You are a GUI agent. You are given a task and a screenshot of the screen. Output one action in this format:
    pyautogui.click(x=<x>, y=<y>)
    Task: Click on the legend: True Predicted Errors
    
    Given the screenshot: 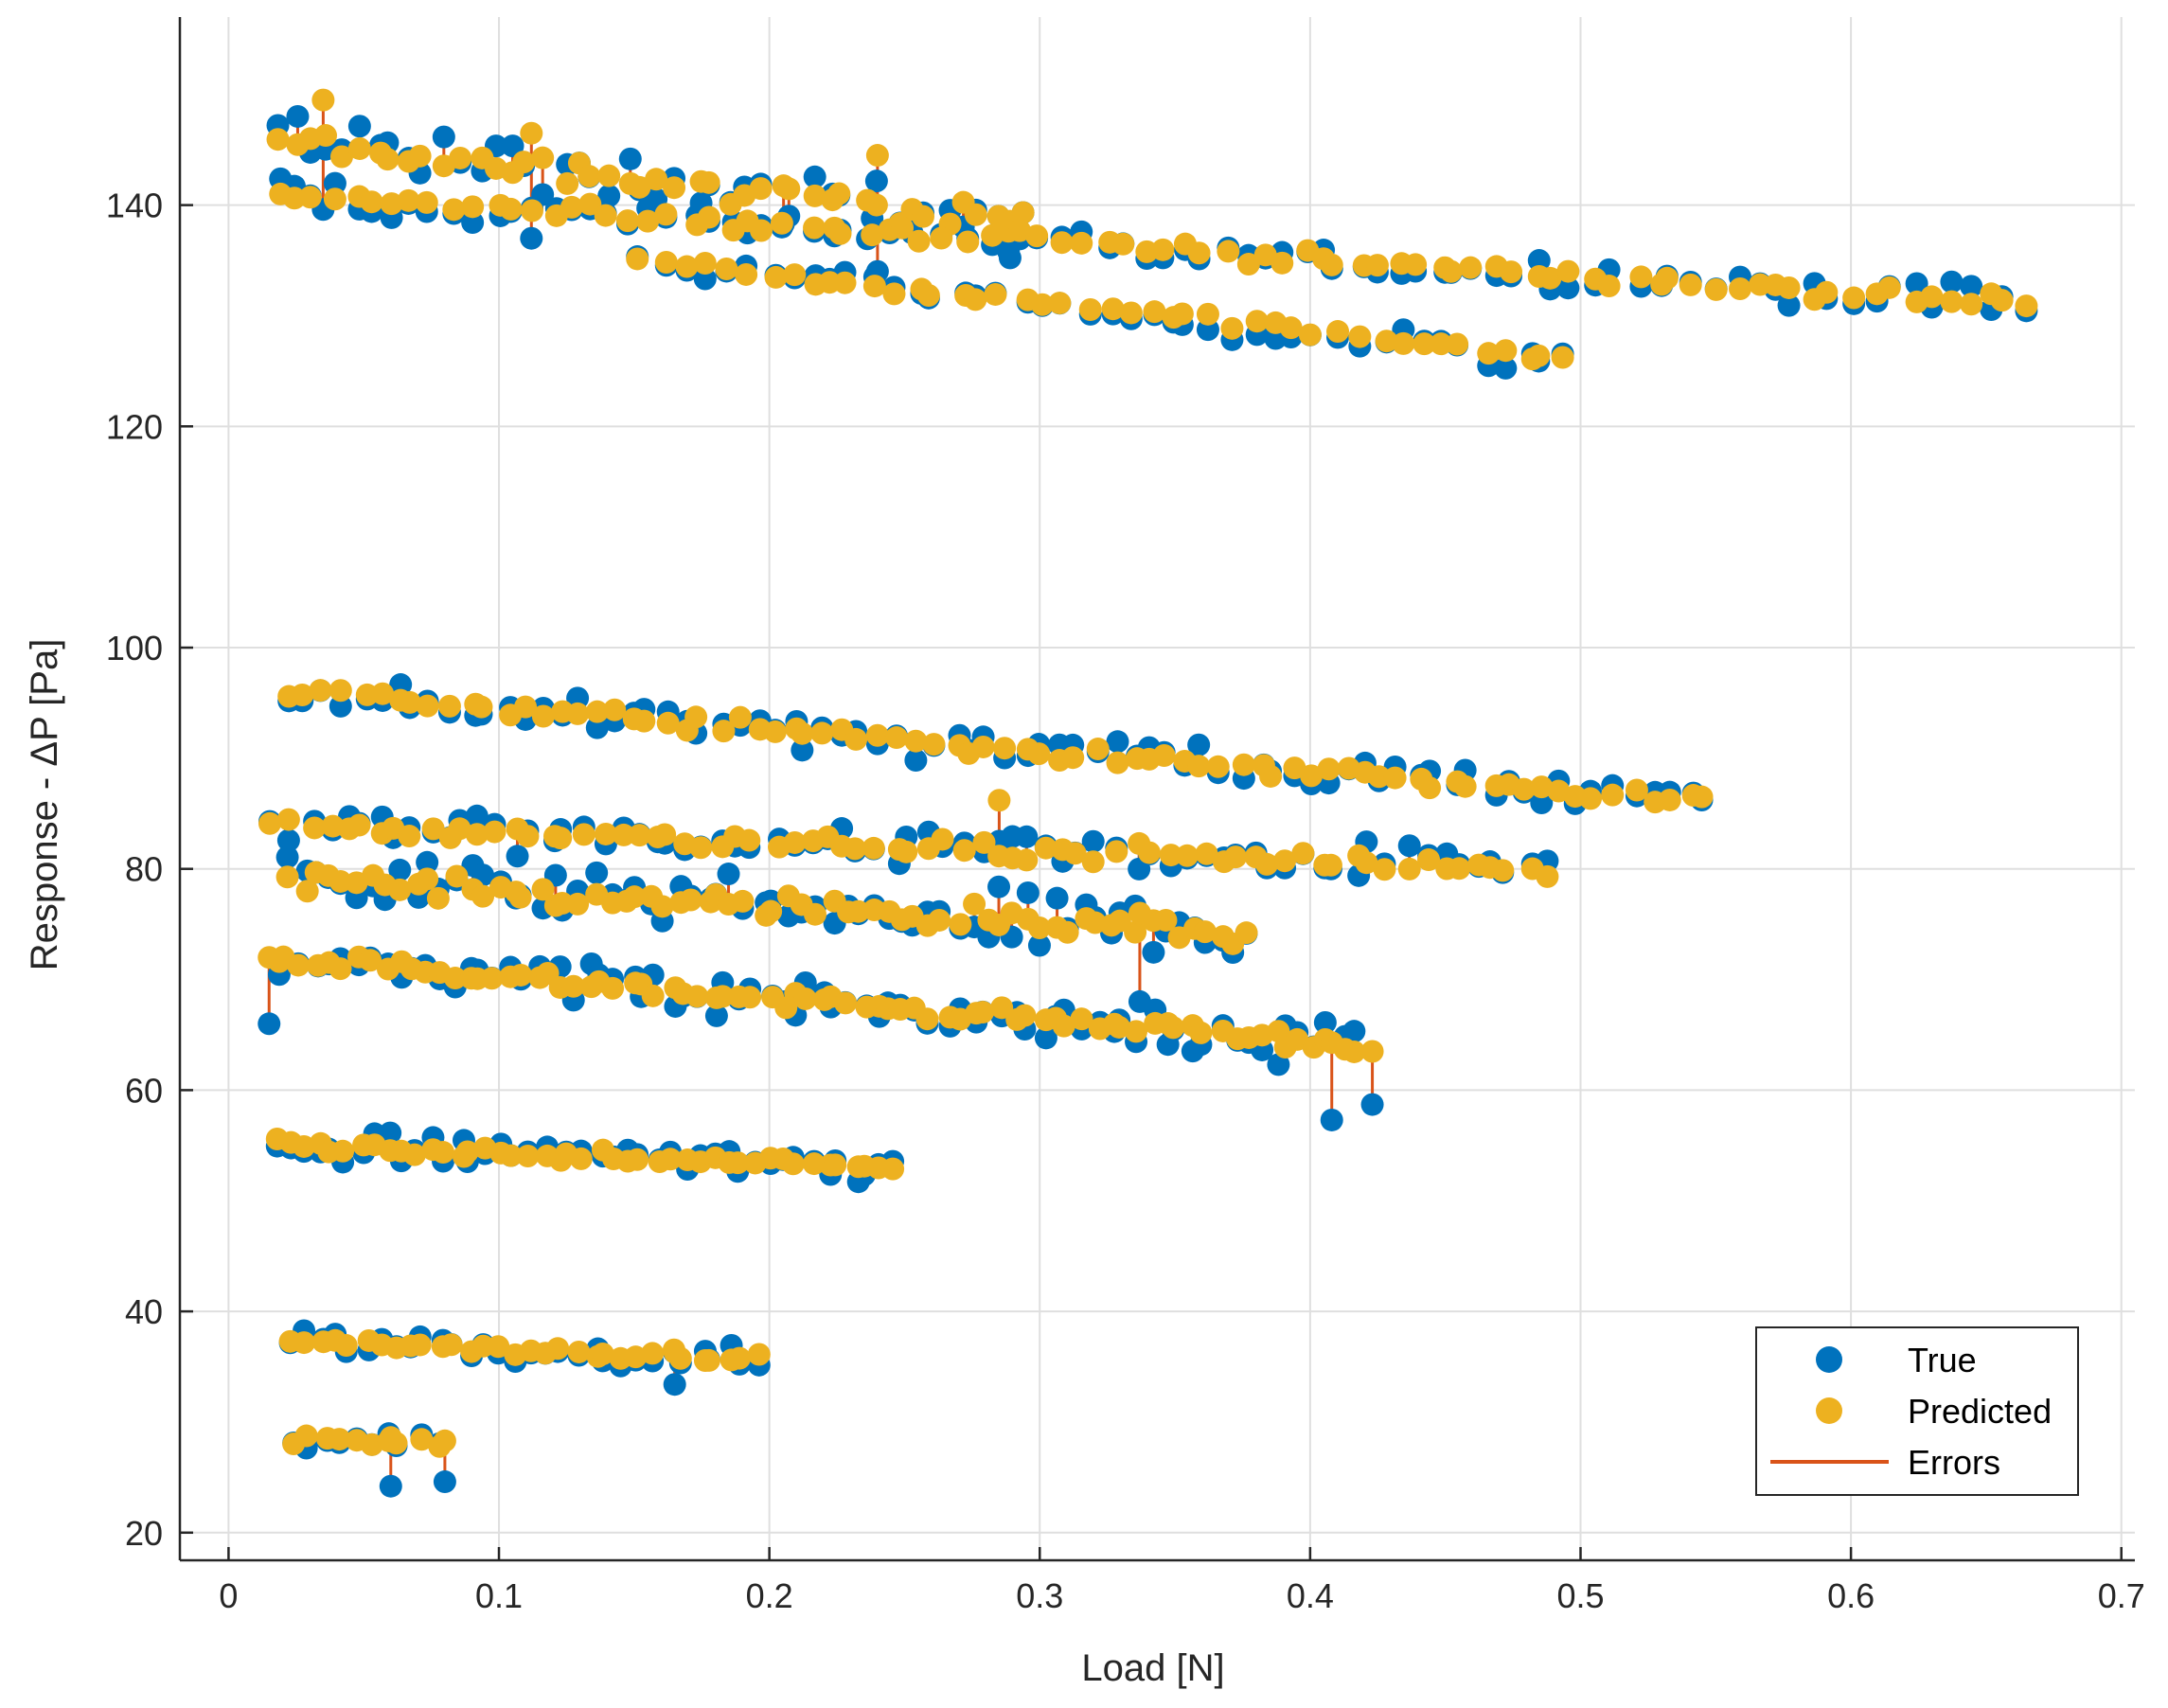 What is the action you would take?
    pyautogui.click(x=1917, y=1411)
    